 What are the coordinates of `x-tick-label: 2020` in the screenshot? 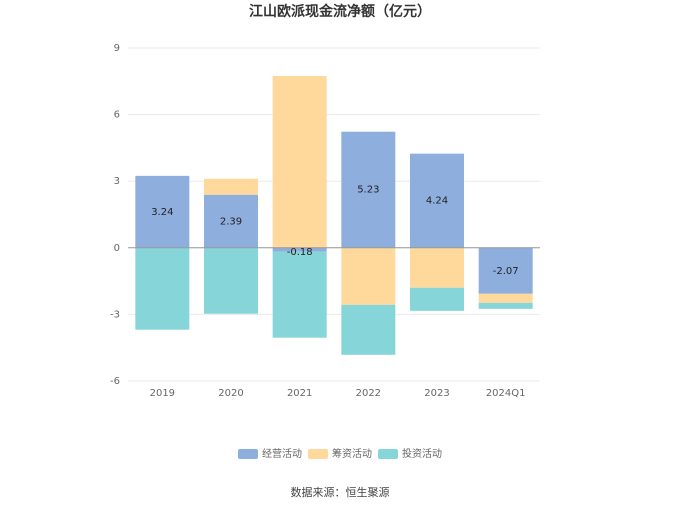 It's located at (230, 393).